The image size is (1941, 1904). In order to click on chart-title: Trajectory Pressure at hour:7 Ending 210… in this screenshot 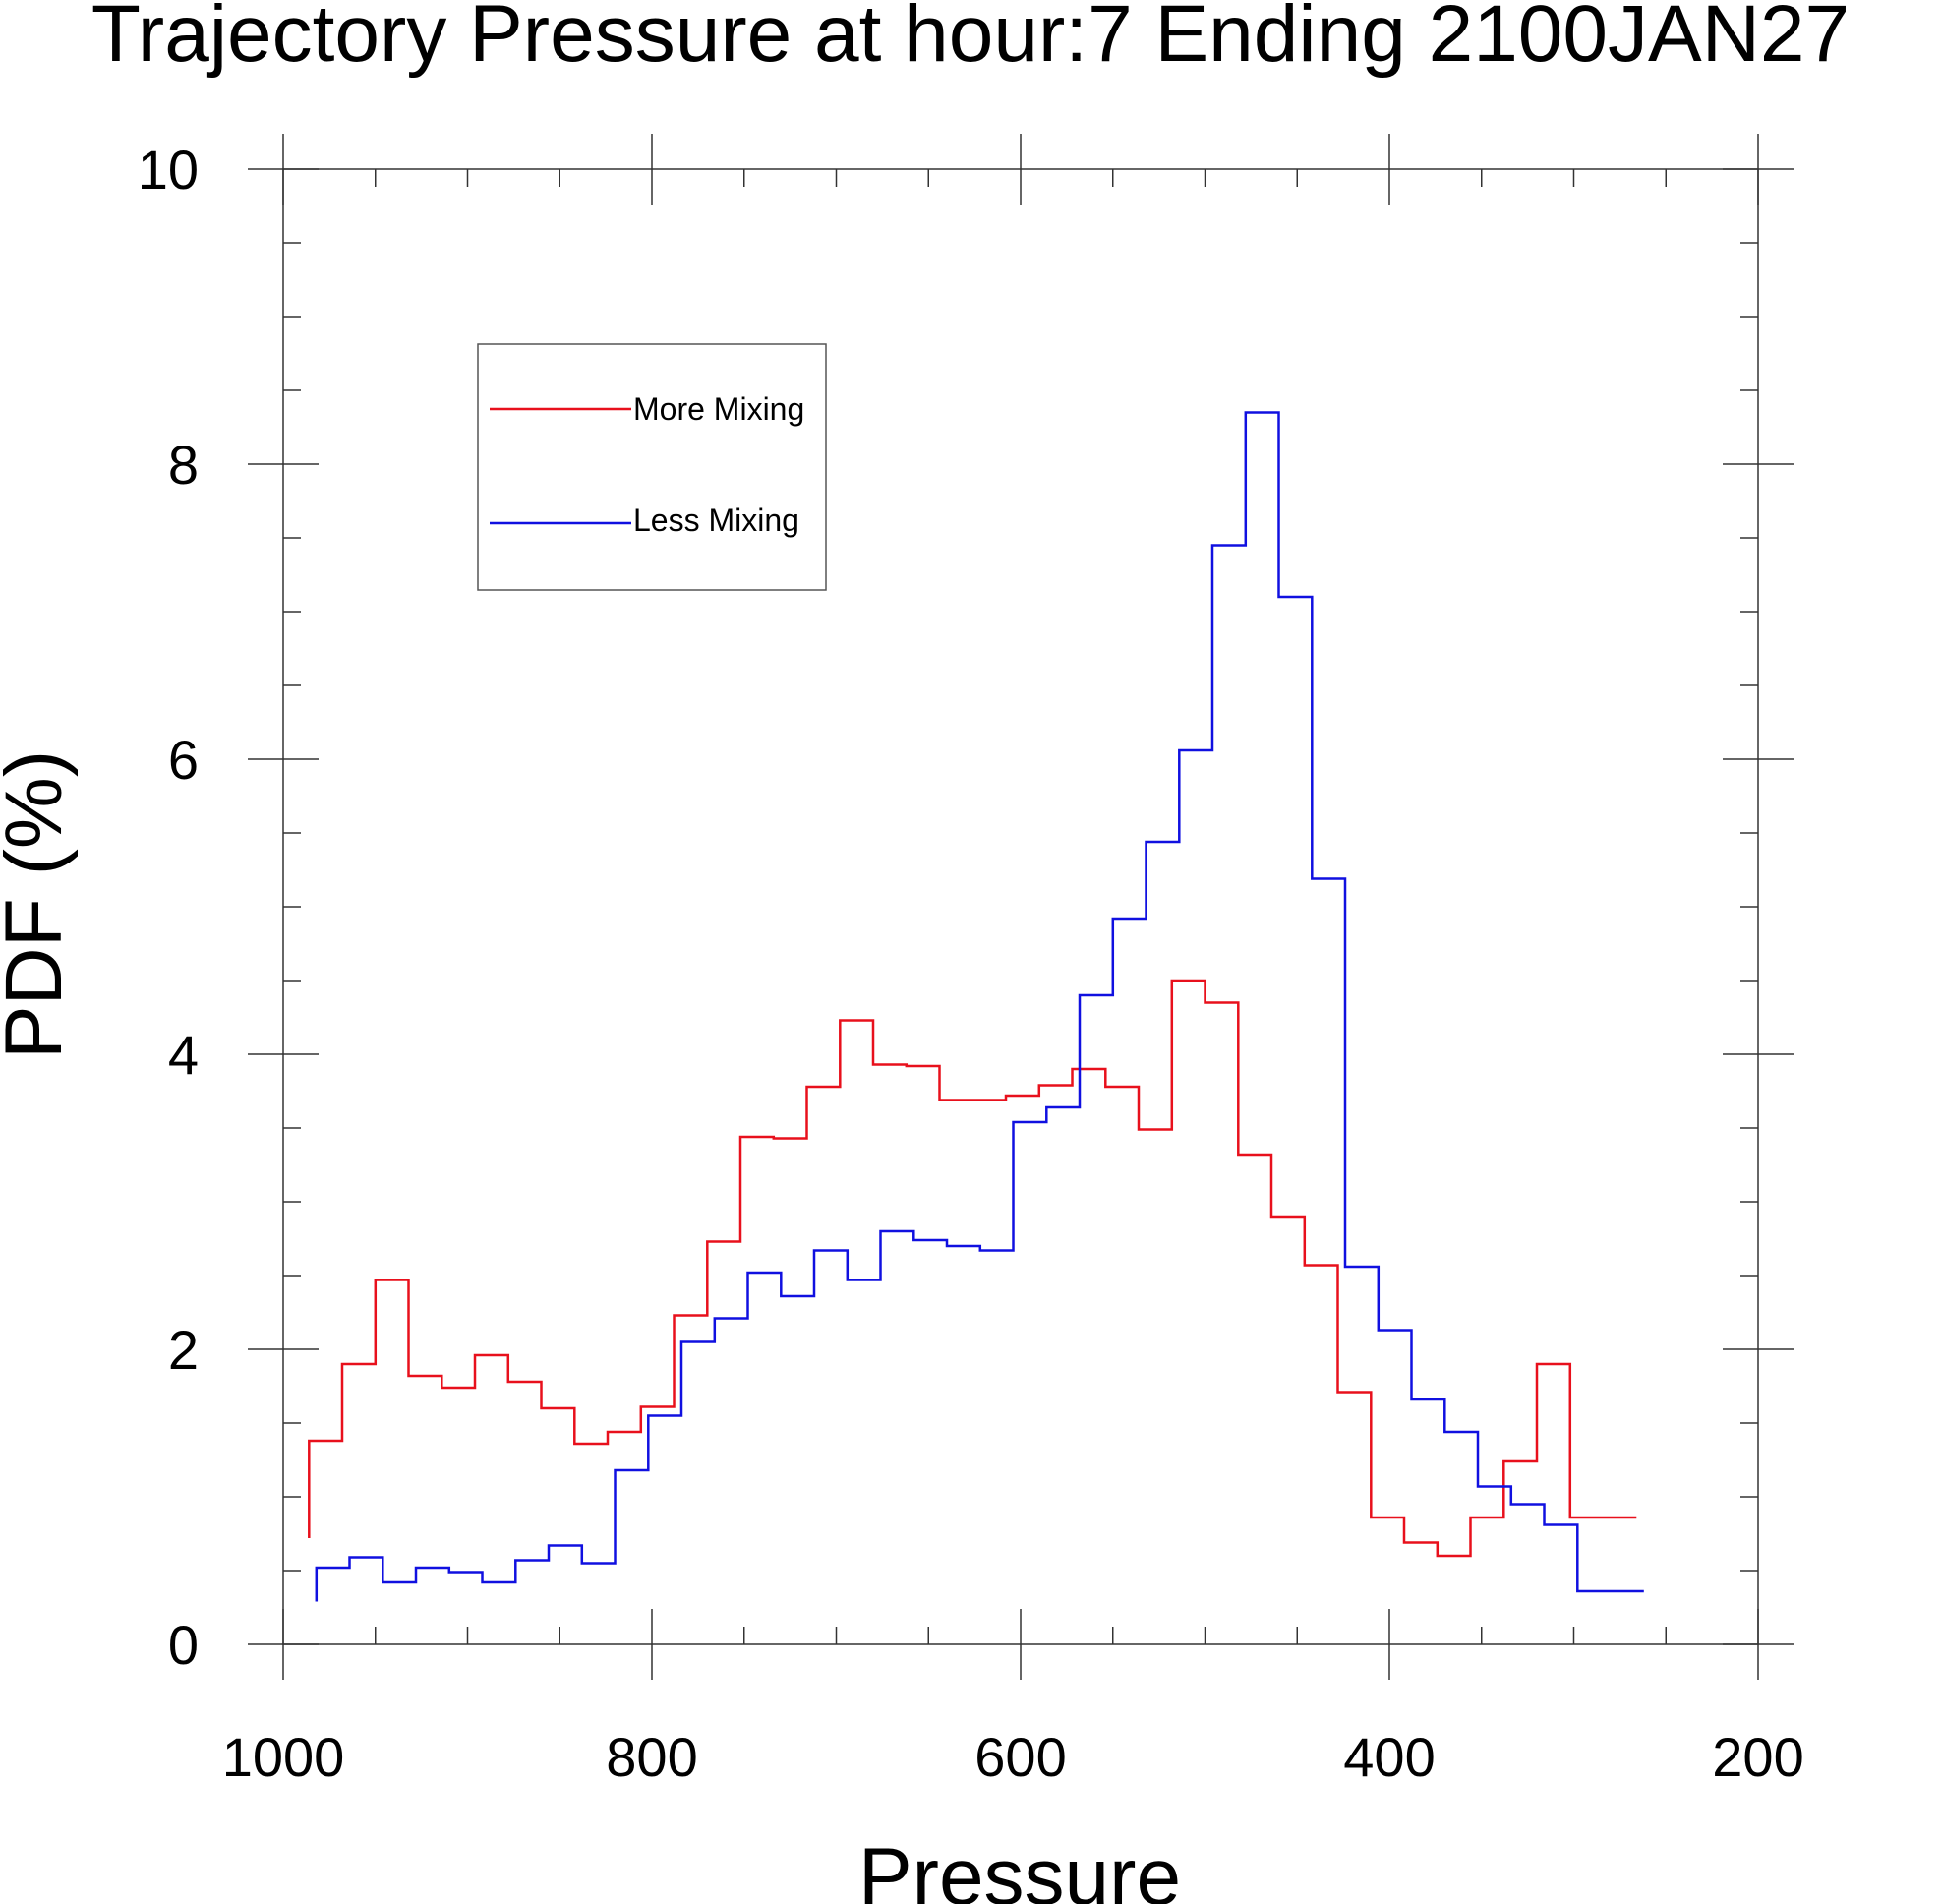, I will do `click(970, 39)`.